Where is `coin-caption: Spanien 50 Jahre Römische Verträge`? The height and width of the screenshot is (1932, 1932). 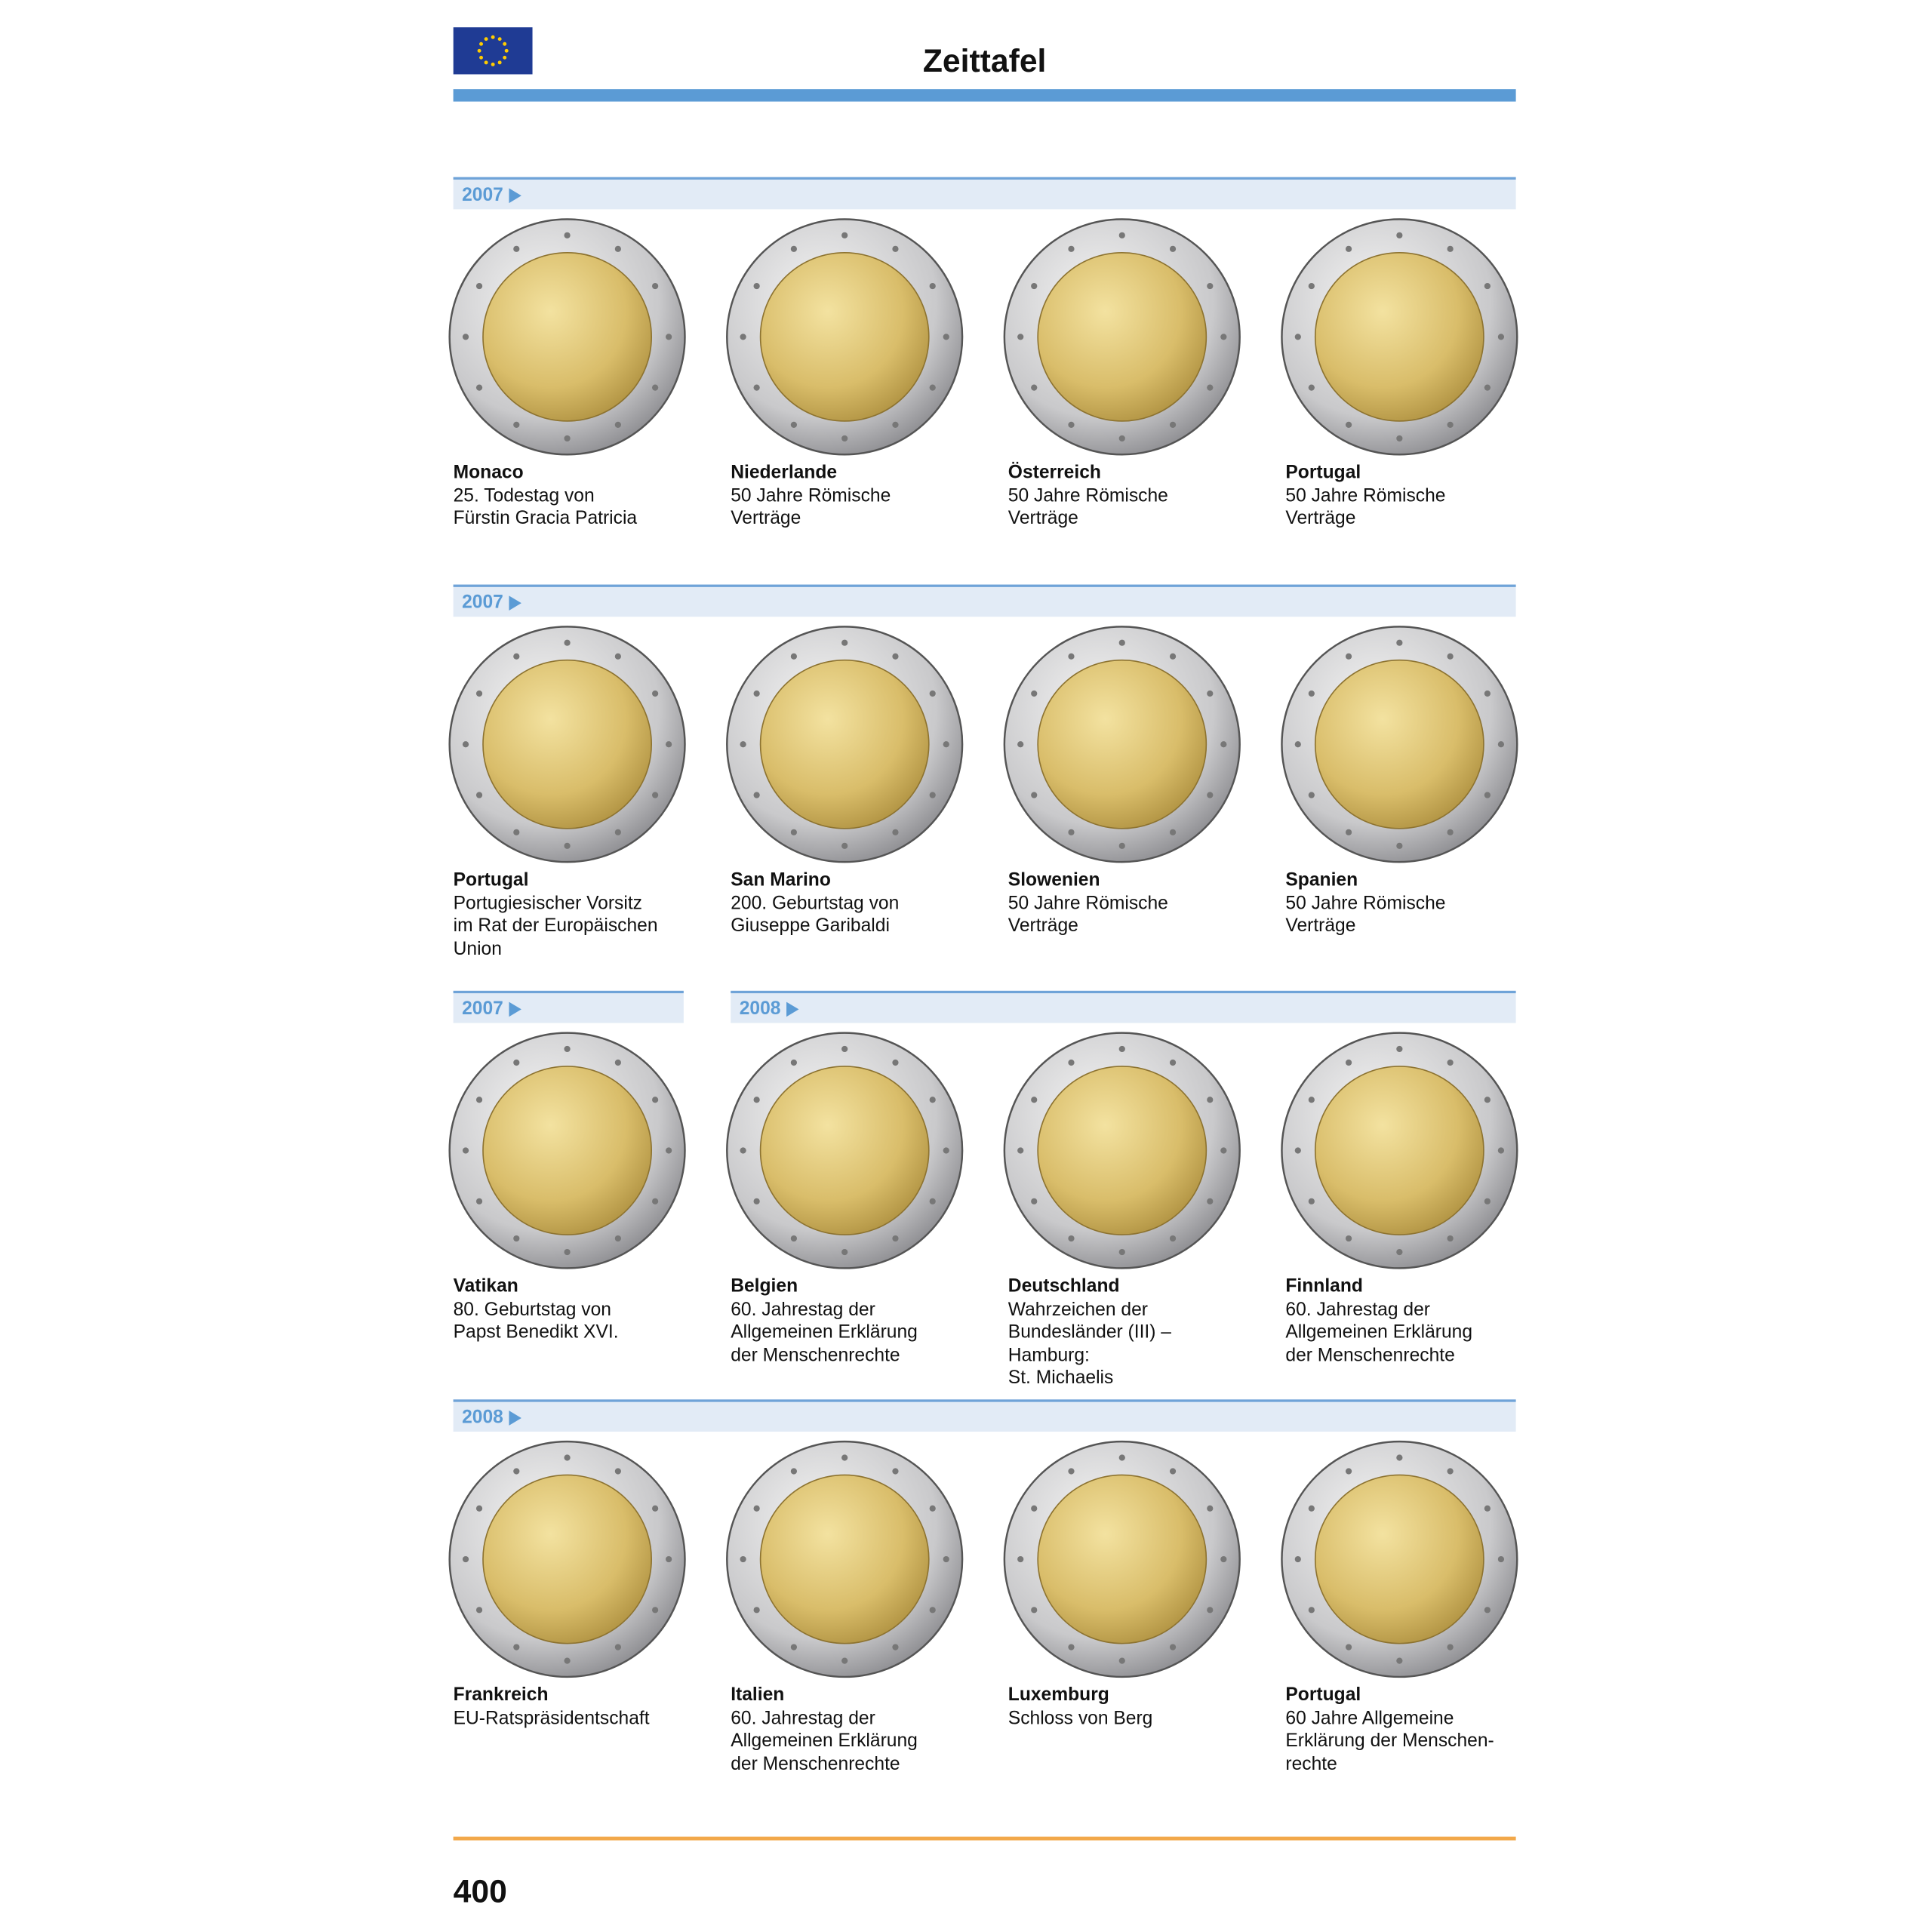
coin-caption: Spanien 50 Jahre Römische Verträge is located at coordinates (1409, 903).